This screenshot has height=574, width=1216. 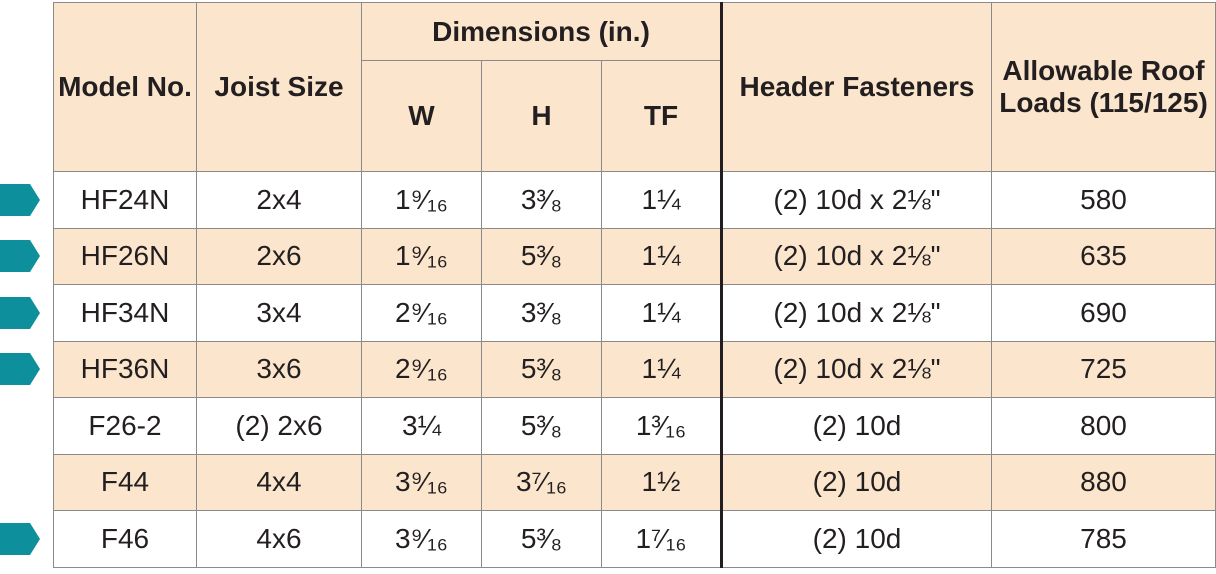 I want to click on header-tf: TF, so click(x=662, y=116).